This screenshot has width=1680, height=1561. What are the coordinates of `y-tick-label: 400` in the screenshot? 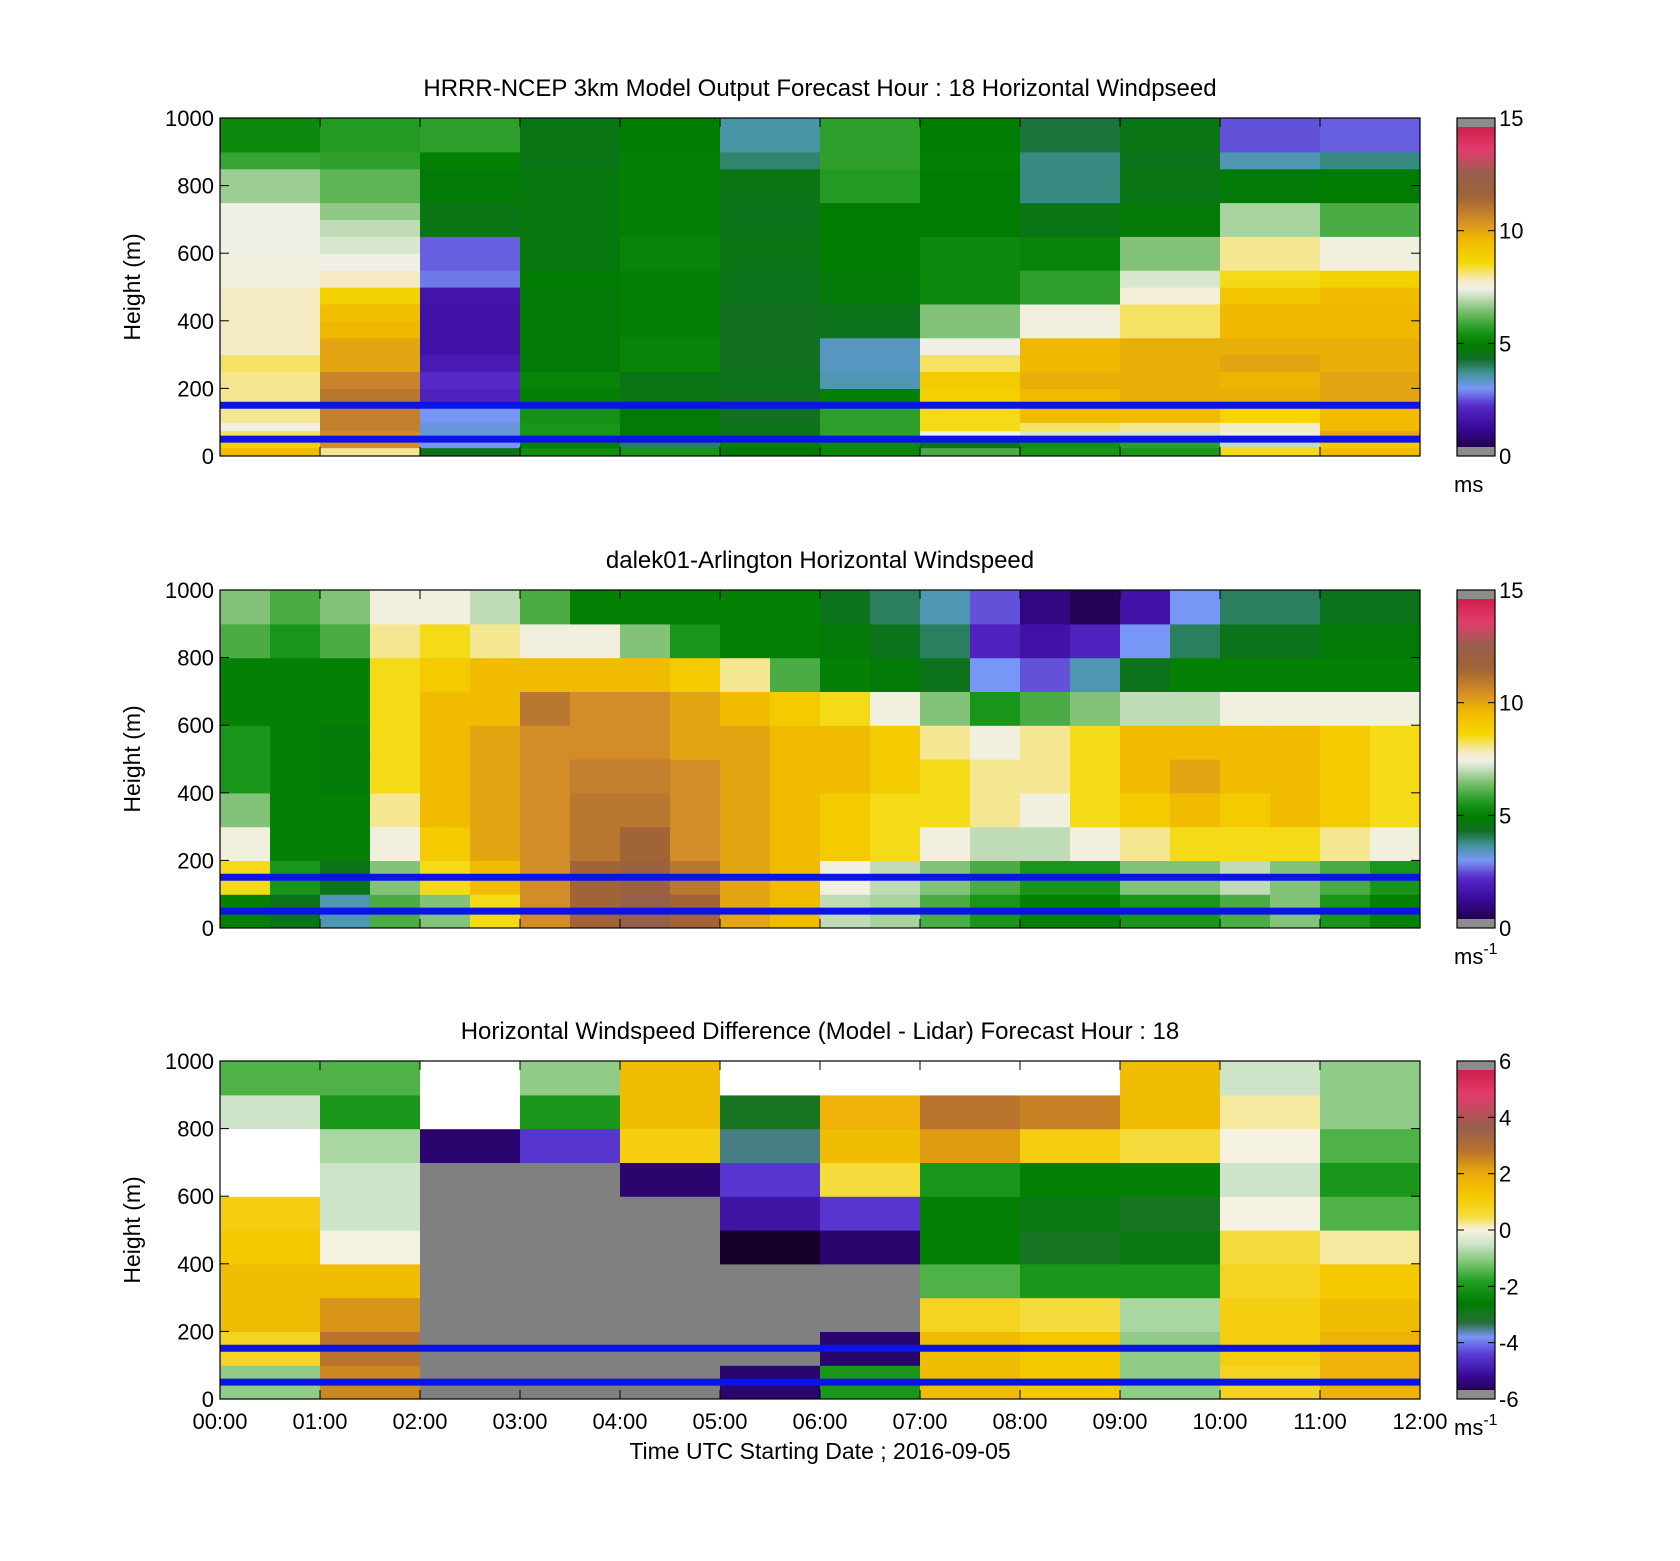 It's located at (195, 1264).